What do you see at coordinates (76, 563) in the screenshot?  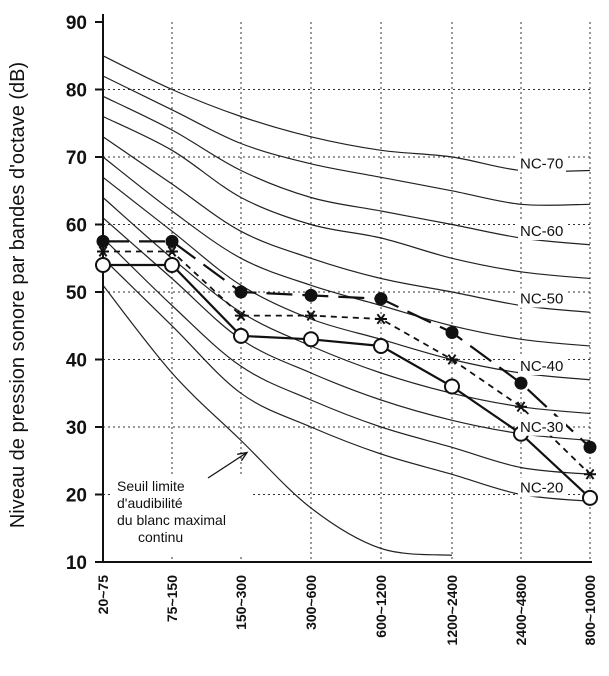 I see `y-tick-label-0: 10` at bounding box center [76, 563].